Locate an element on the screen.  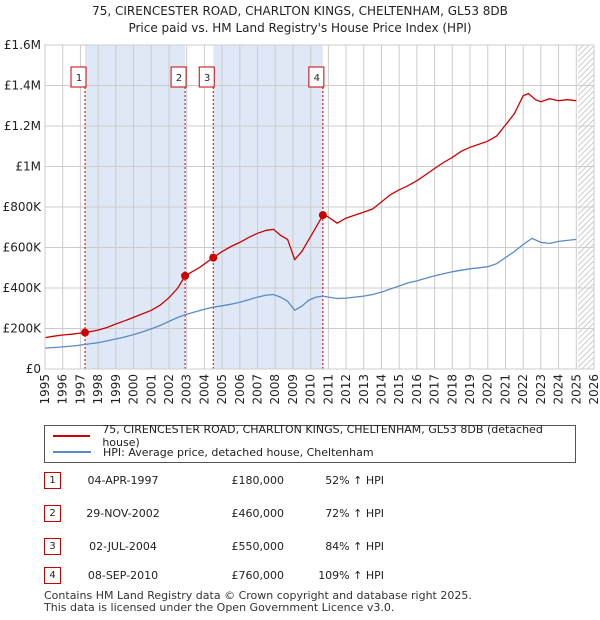
x-tick-label: 2017 is located at coordinates (435, 389).